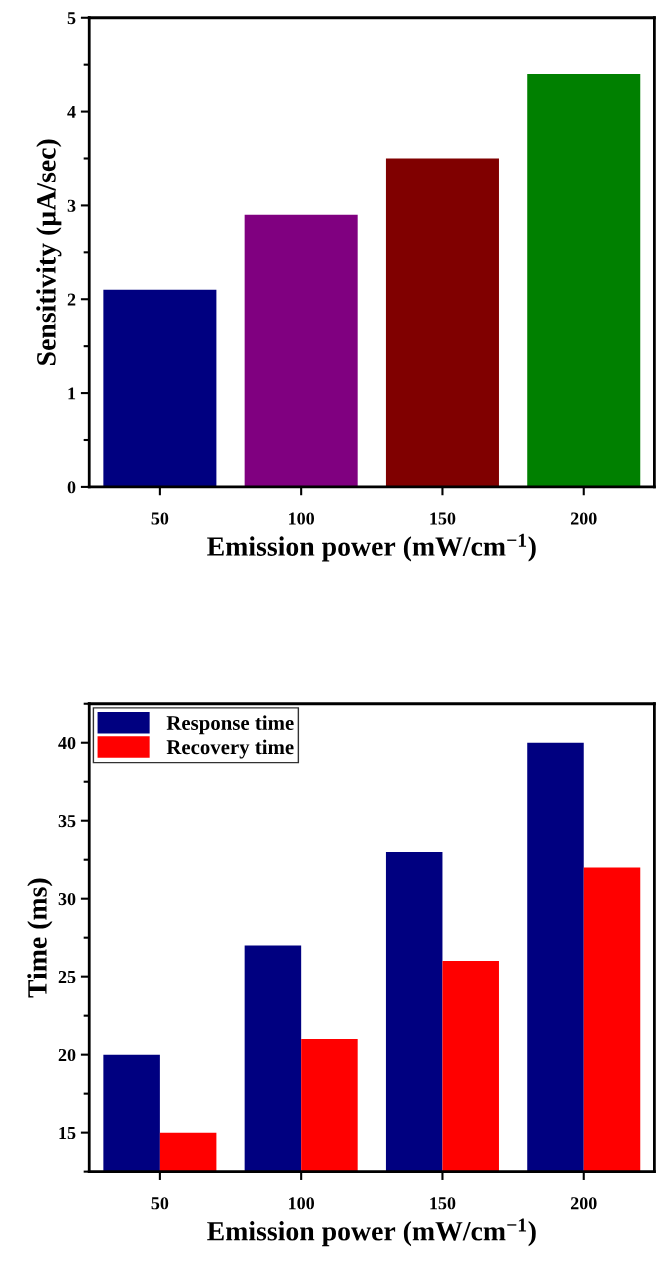 Image resolution: width=661 pixels, height=1268 pixels. Describe the element at coordinates (71, 299) in the screenshot. I see `y-tick-label: 2` at that location.